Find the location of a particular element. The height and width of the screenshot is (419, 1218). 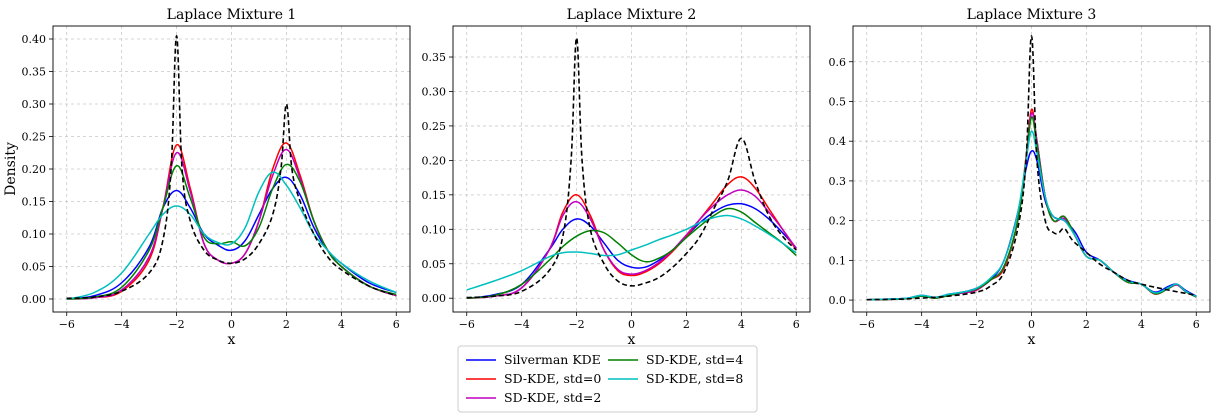

y-axis-label: Density is located at coordinates (11, 169).